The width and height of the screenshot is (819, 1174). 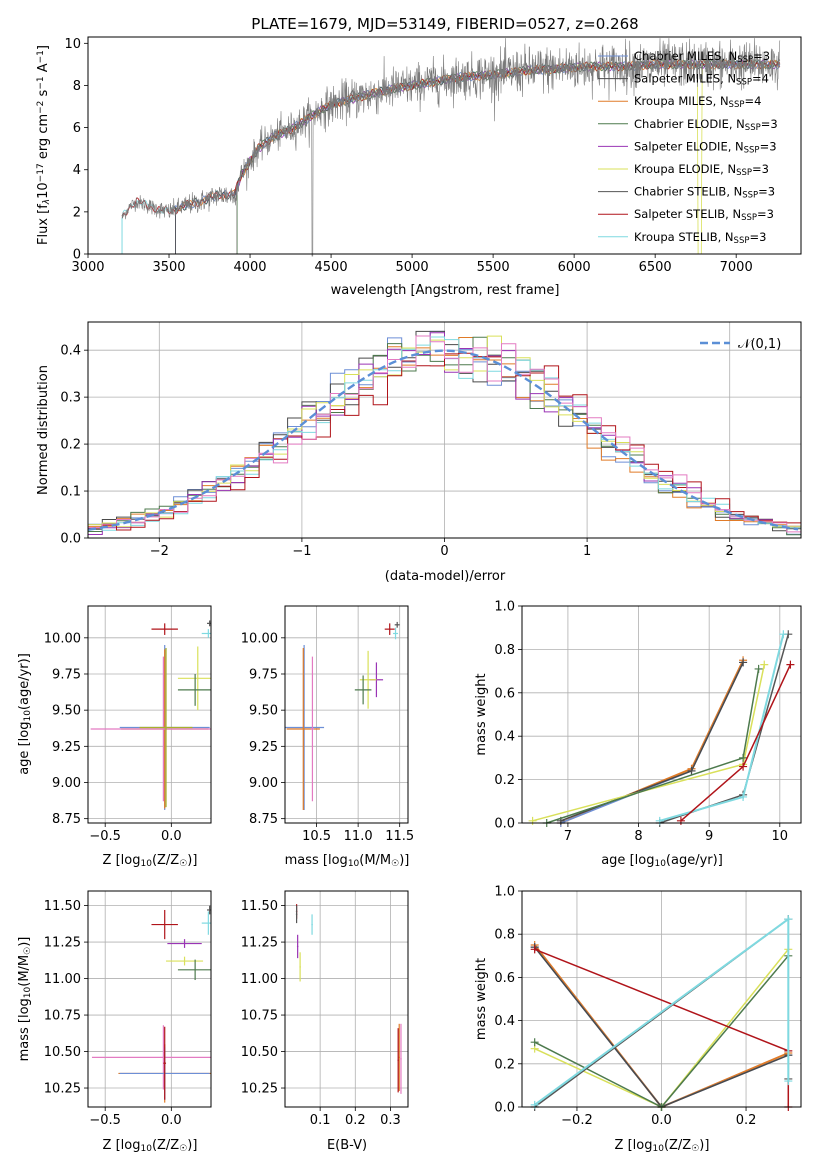 What do you see at coordinates (354, 864) in the screenshot?
I see `age_vs_mass-xlabel-part: 10` at bounding box center [354, 864].